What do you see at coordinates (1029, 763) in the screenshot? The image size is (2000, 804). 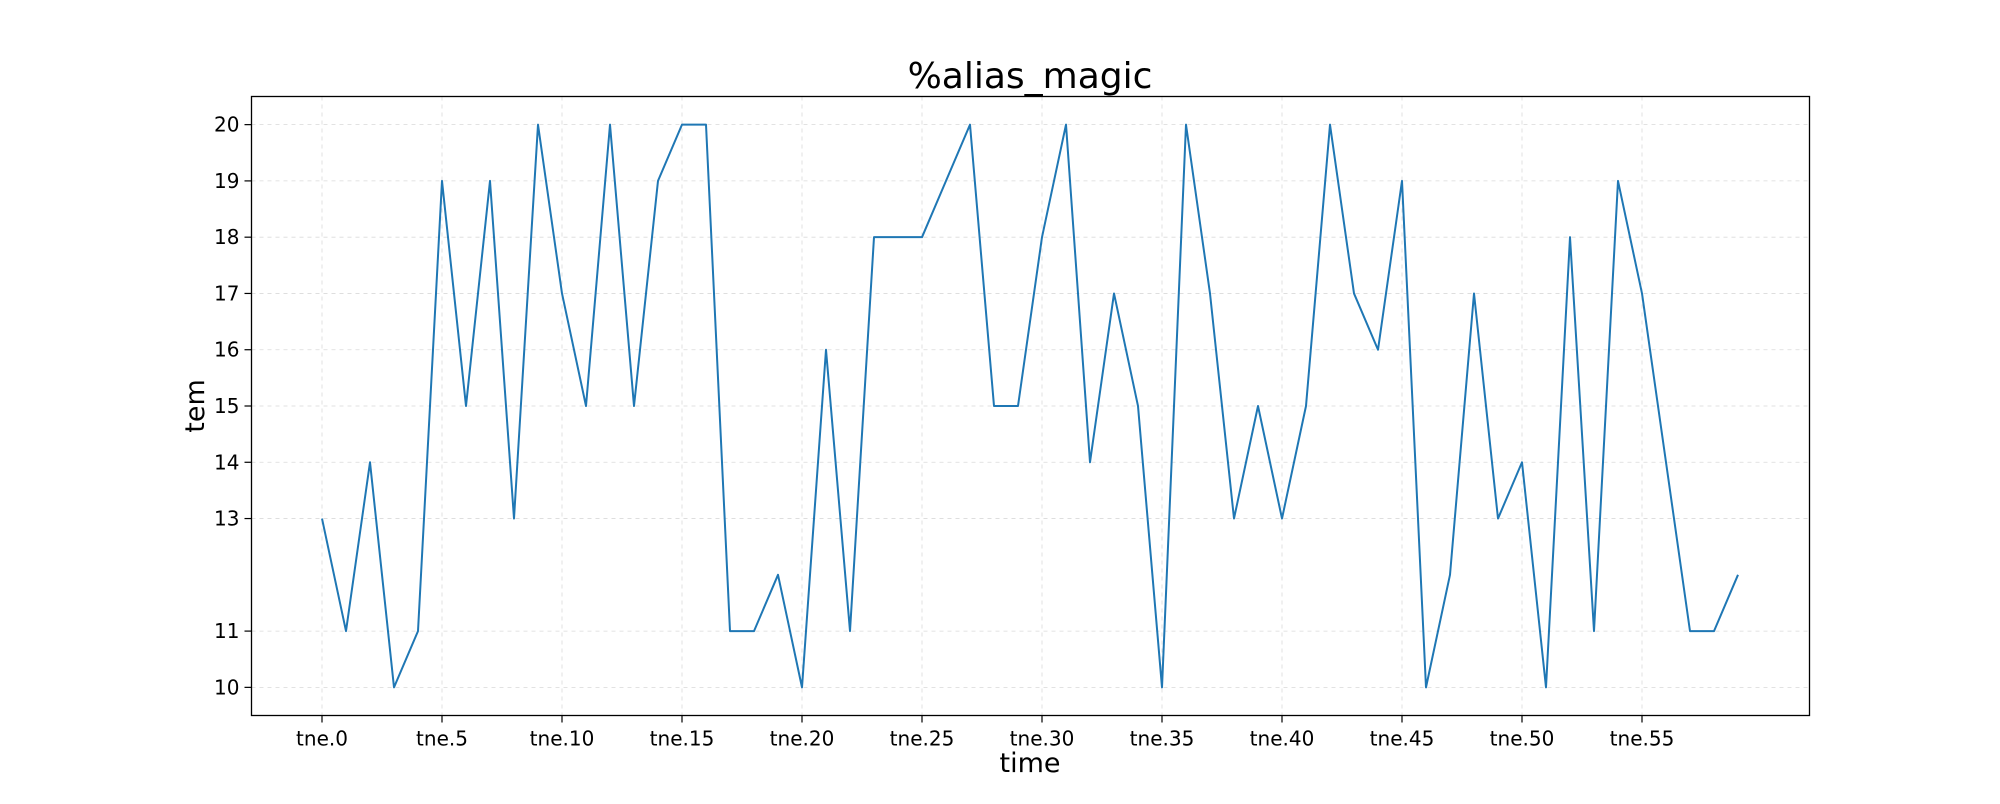 I see `x-axis-label: time` at bounding box center [1029, 763].